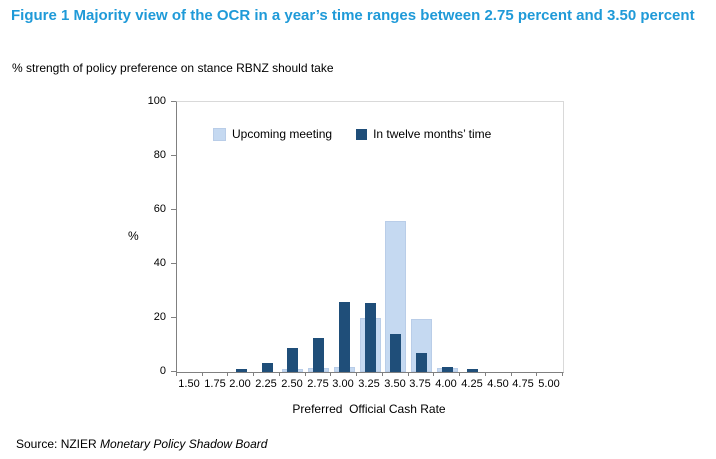 This screenshot has height=459, width=716. Describe the element at coordinates (292, 384) in the screenshot. I see `x-tick-label-2.50: 2.50` at that location.